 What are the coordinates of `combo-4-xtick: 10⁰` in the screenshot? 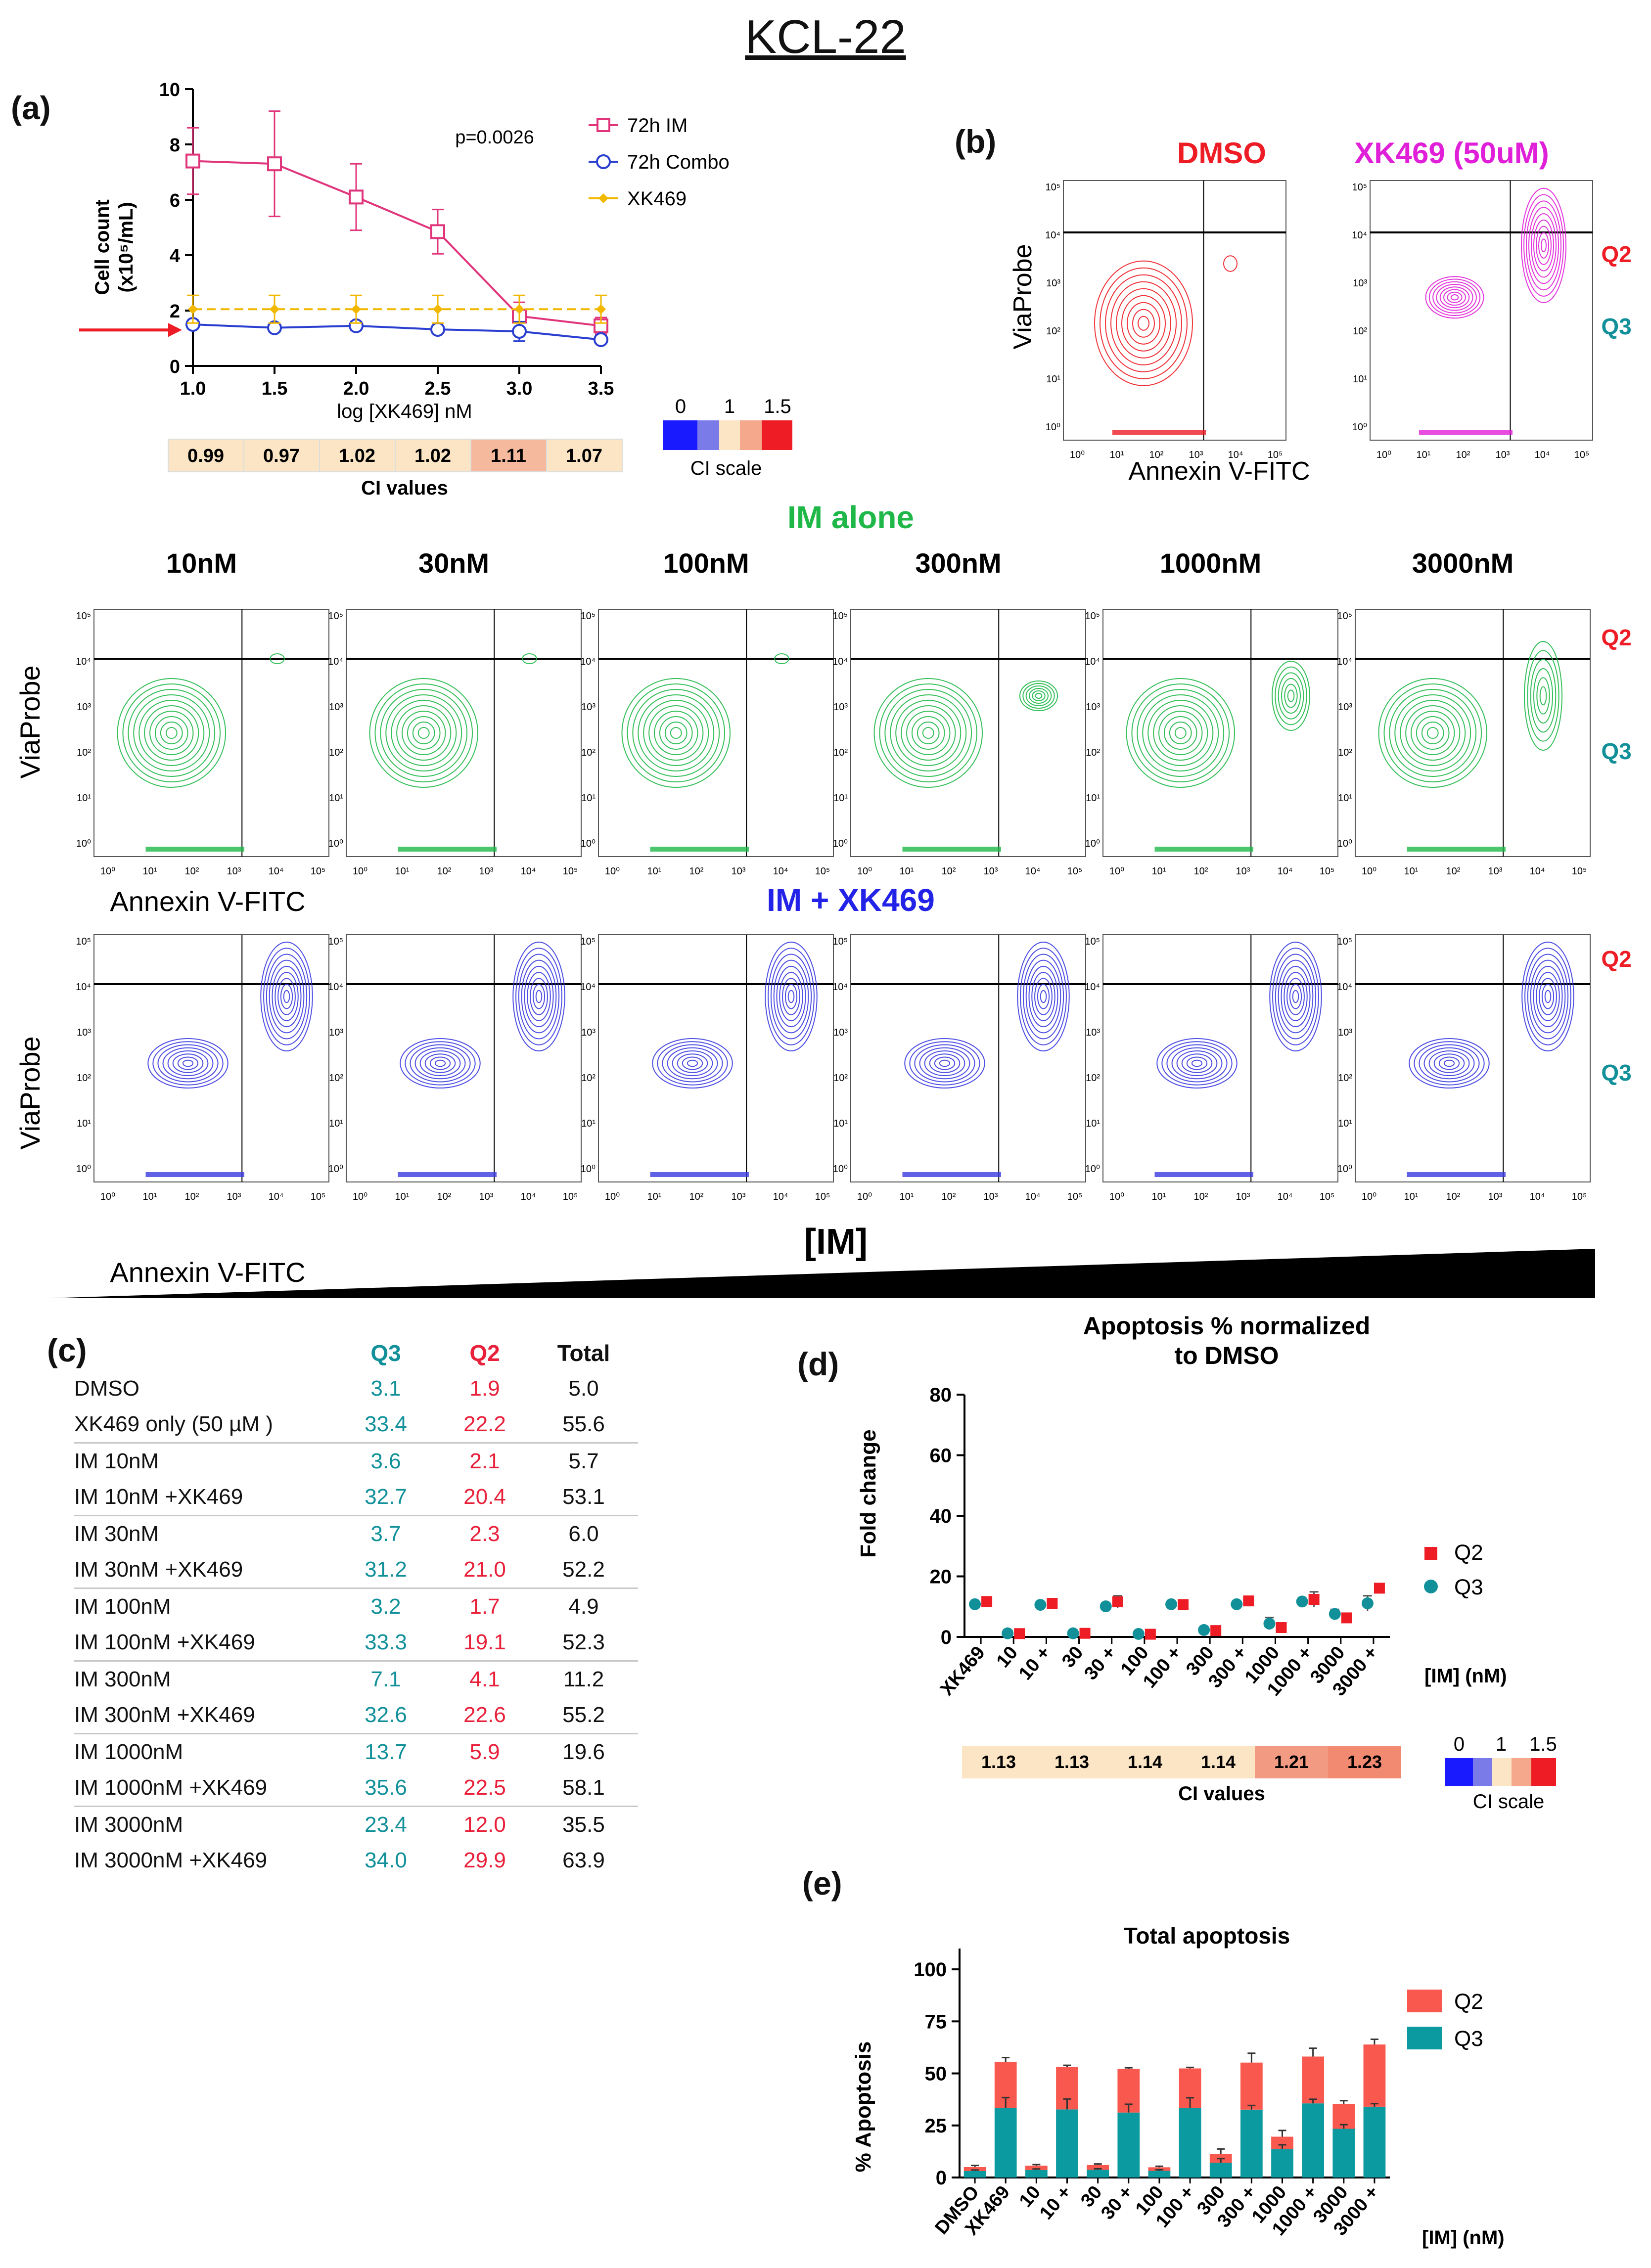 It's located at (1116, 1196).